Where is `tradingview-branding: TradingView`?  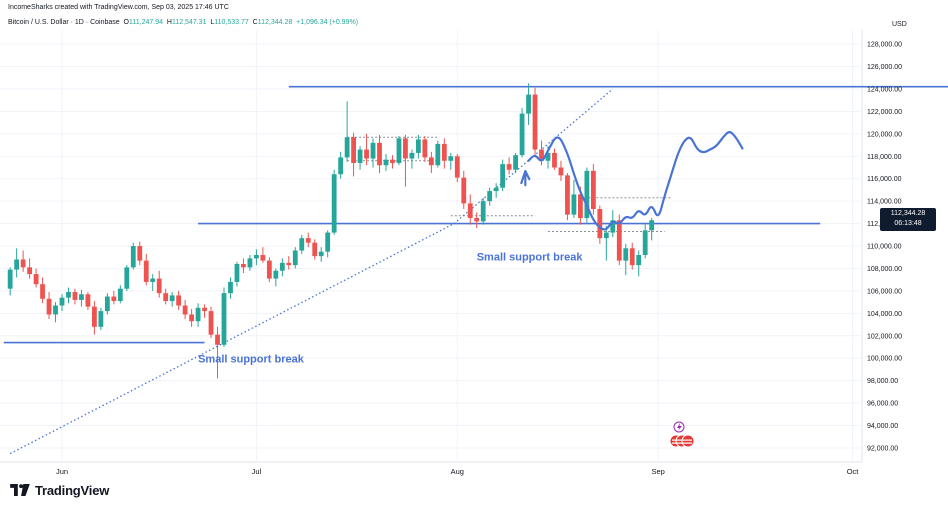 tradingview-branding: TradingView is located at coordinates (59, 490).